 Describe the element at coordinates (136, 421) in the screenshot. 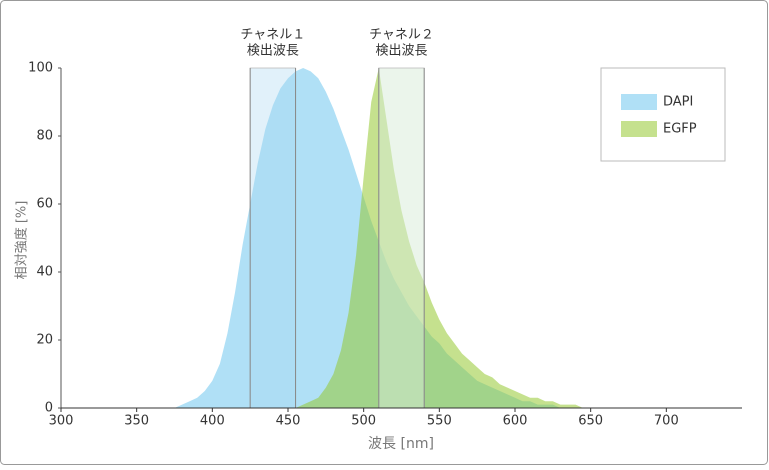

I see `x-tick-label: 350` at that location.